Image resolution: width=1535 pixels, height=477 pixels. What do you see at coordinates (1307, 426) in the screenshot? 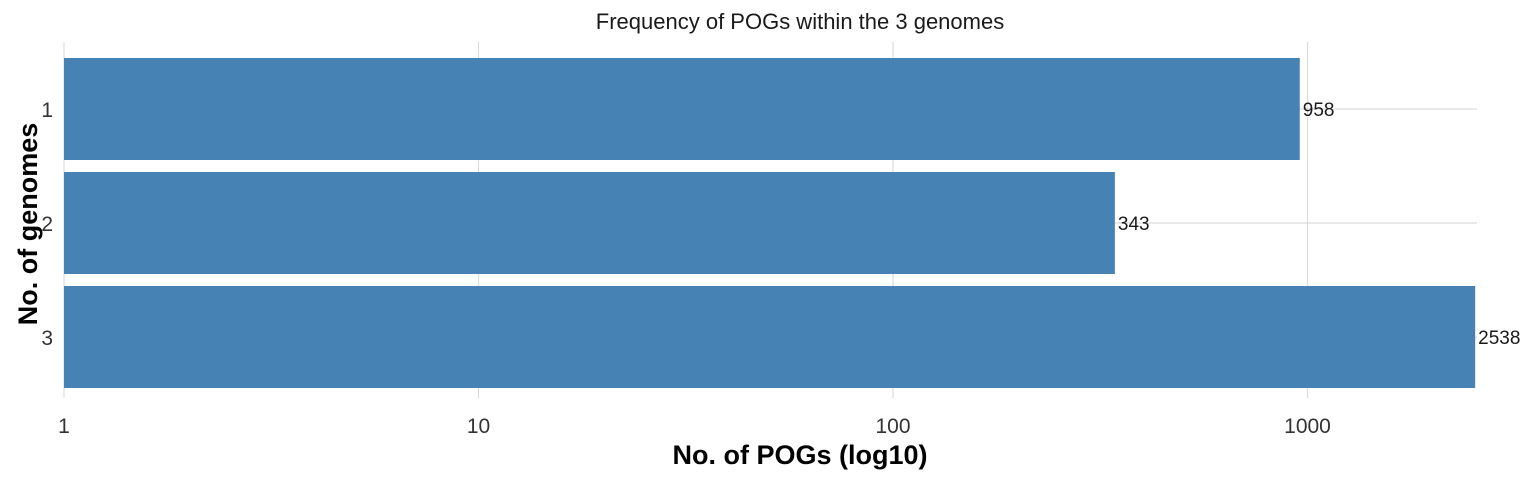
I see `x-tick-label-1000: 1000` at bounding box center [1307, 426].